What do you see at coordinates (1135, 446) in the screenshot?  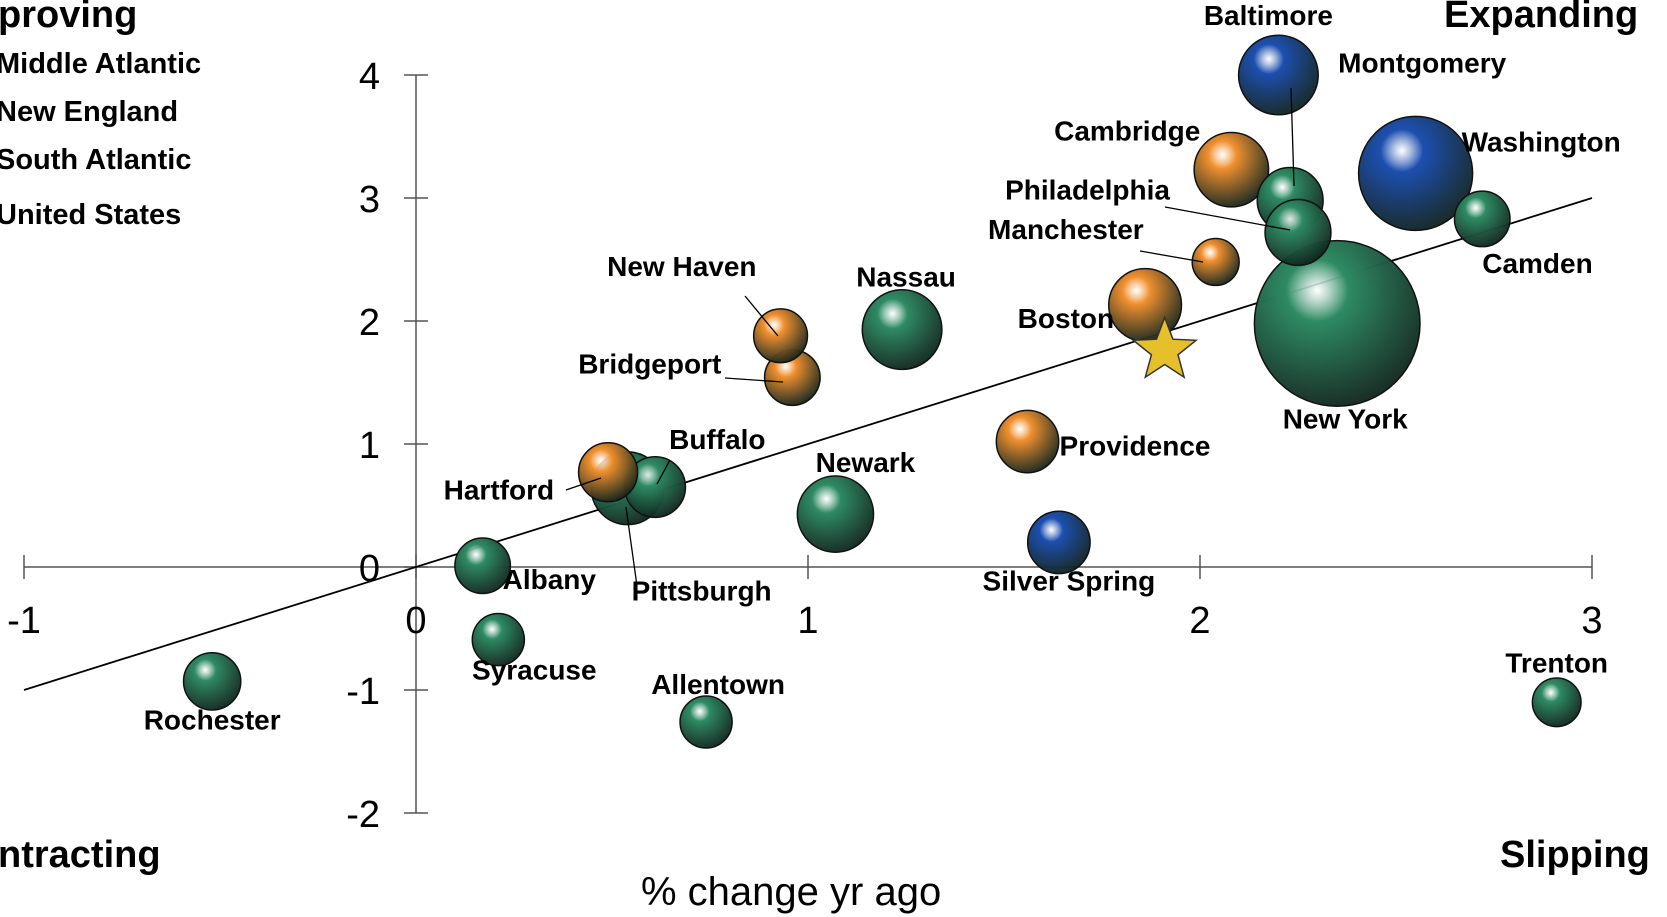 I see `bubble-label-providence: Providence` at bounding box center [1135, 446].